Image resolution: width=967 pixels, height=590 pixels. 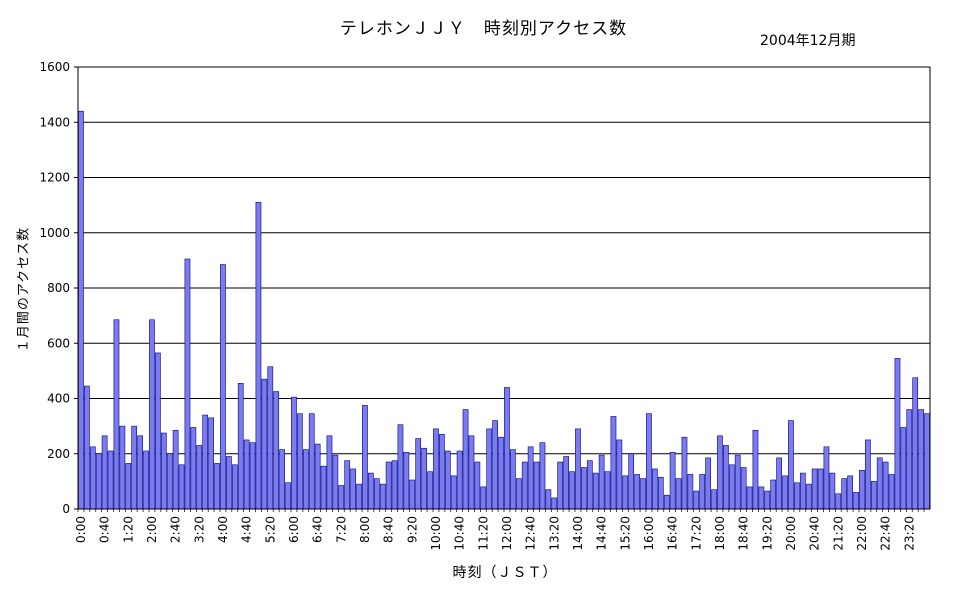 I want to click on x-tick-label: 3:20, so click(x=199, y=529).